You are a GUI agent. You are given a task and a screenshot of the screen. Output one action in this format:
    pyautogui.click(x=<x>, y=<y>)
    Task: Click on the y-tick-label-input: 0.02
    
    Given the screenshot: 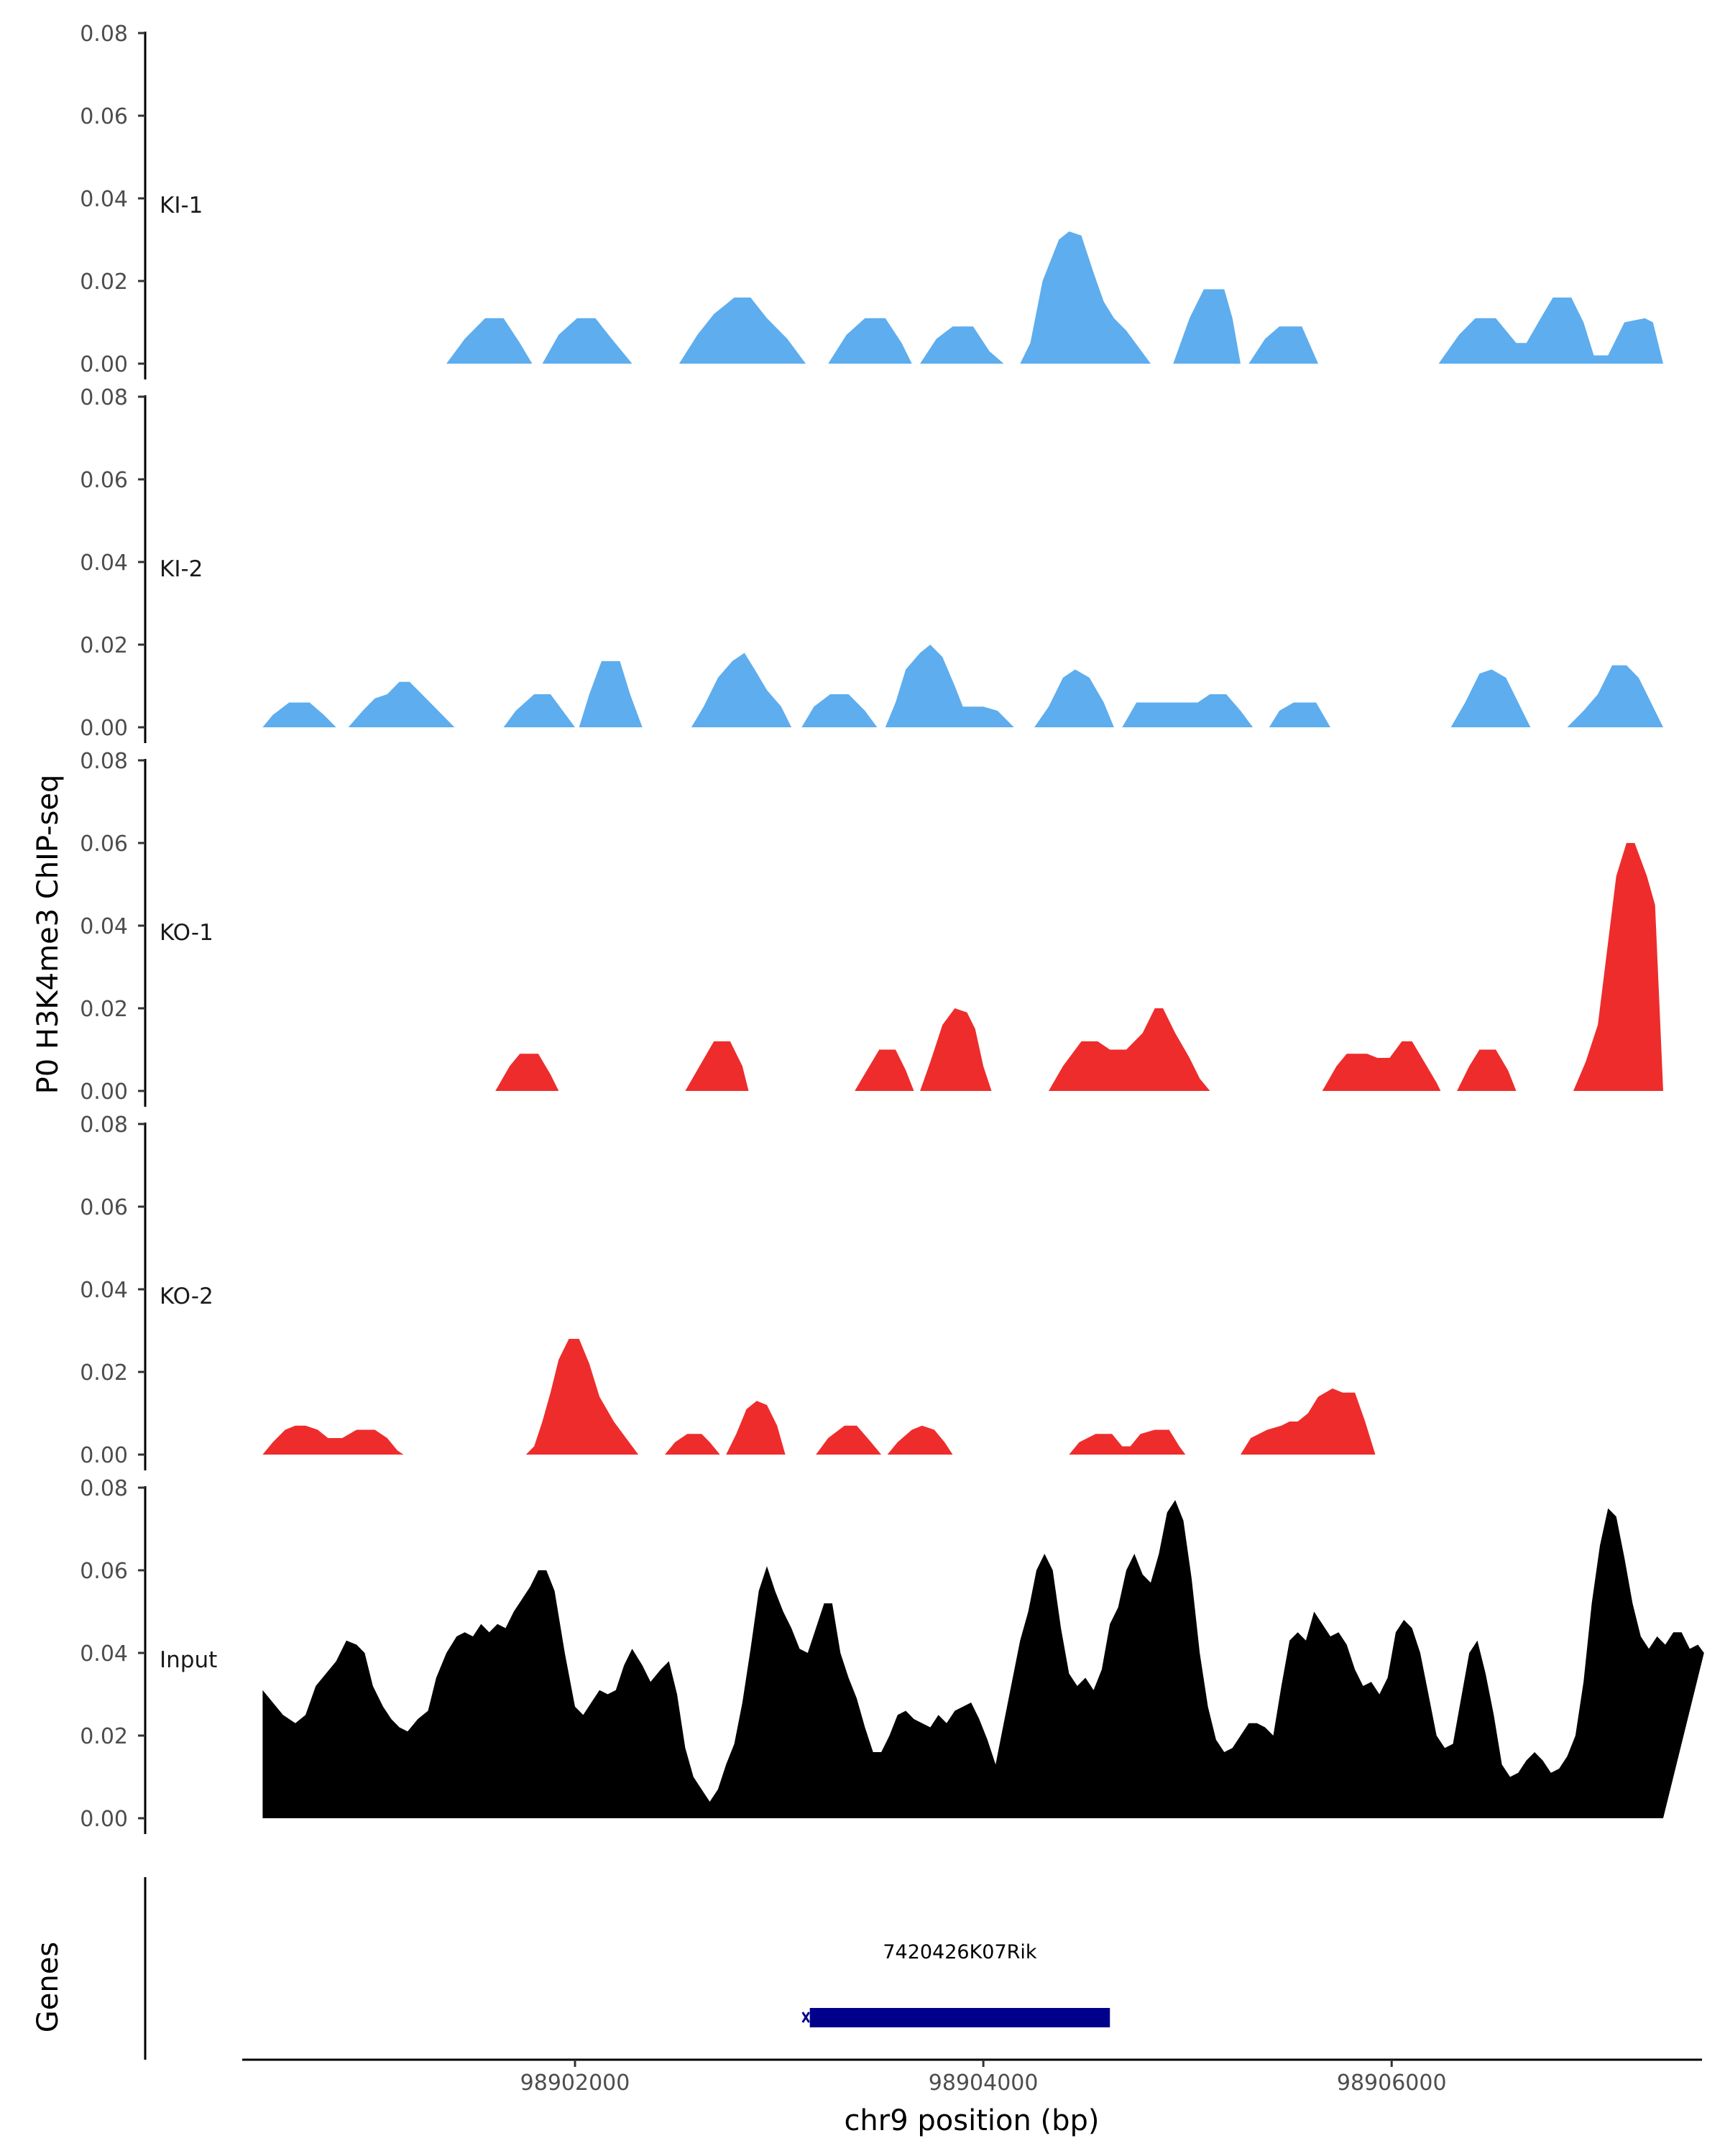 What is the action you would take?
    pyautogui.click(x=104, y=1737)
    